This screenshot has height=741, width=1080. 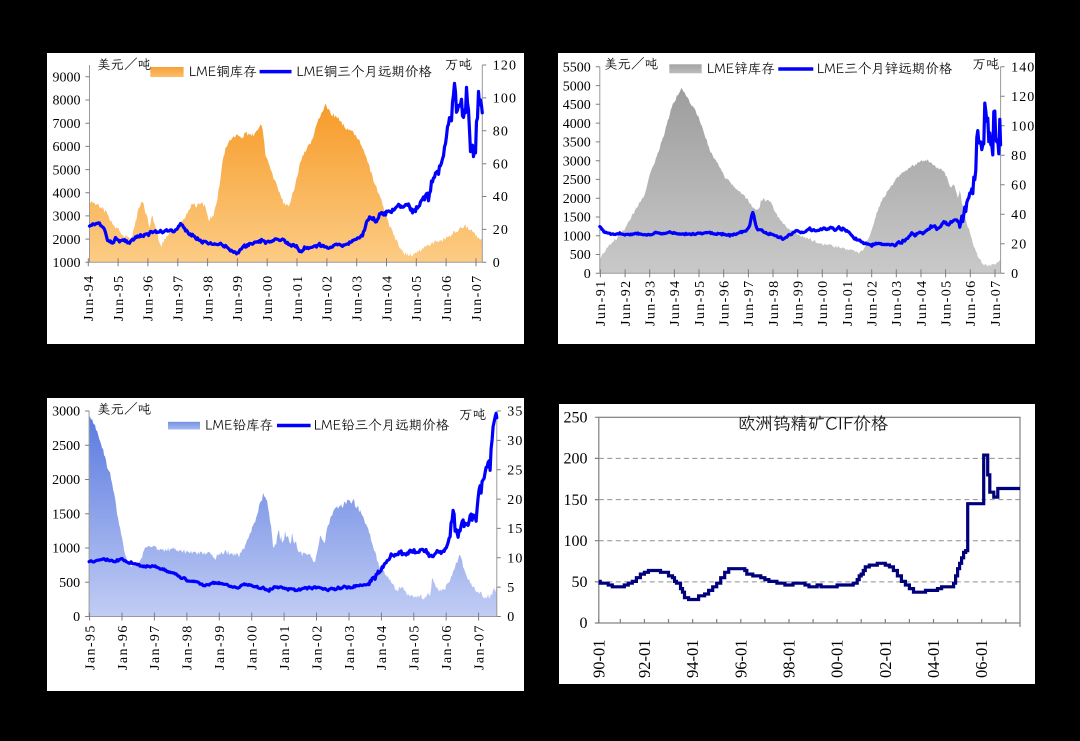 What do you see at coordinates (897, 302) in the screenshot?
I see `svg-text: Jun-03` at bounding box center [897, 302].